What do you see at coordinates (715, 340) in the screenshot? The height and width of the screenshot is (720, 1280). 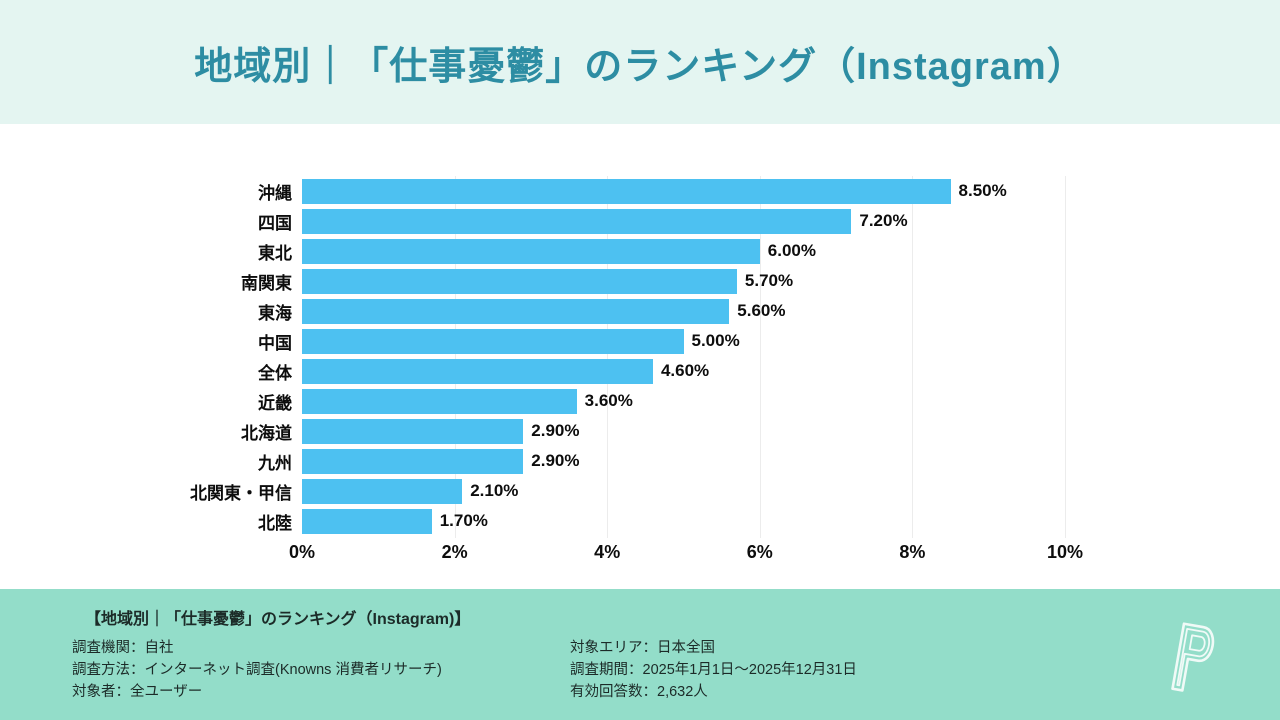 I see `bar-value-label: 5.00%` at bounding box center [715, 340].